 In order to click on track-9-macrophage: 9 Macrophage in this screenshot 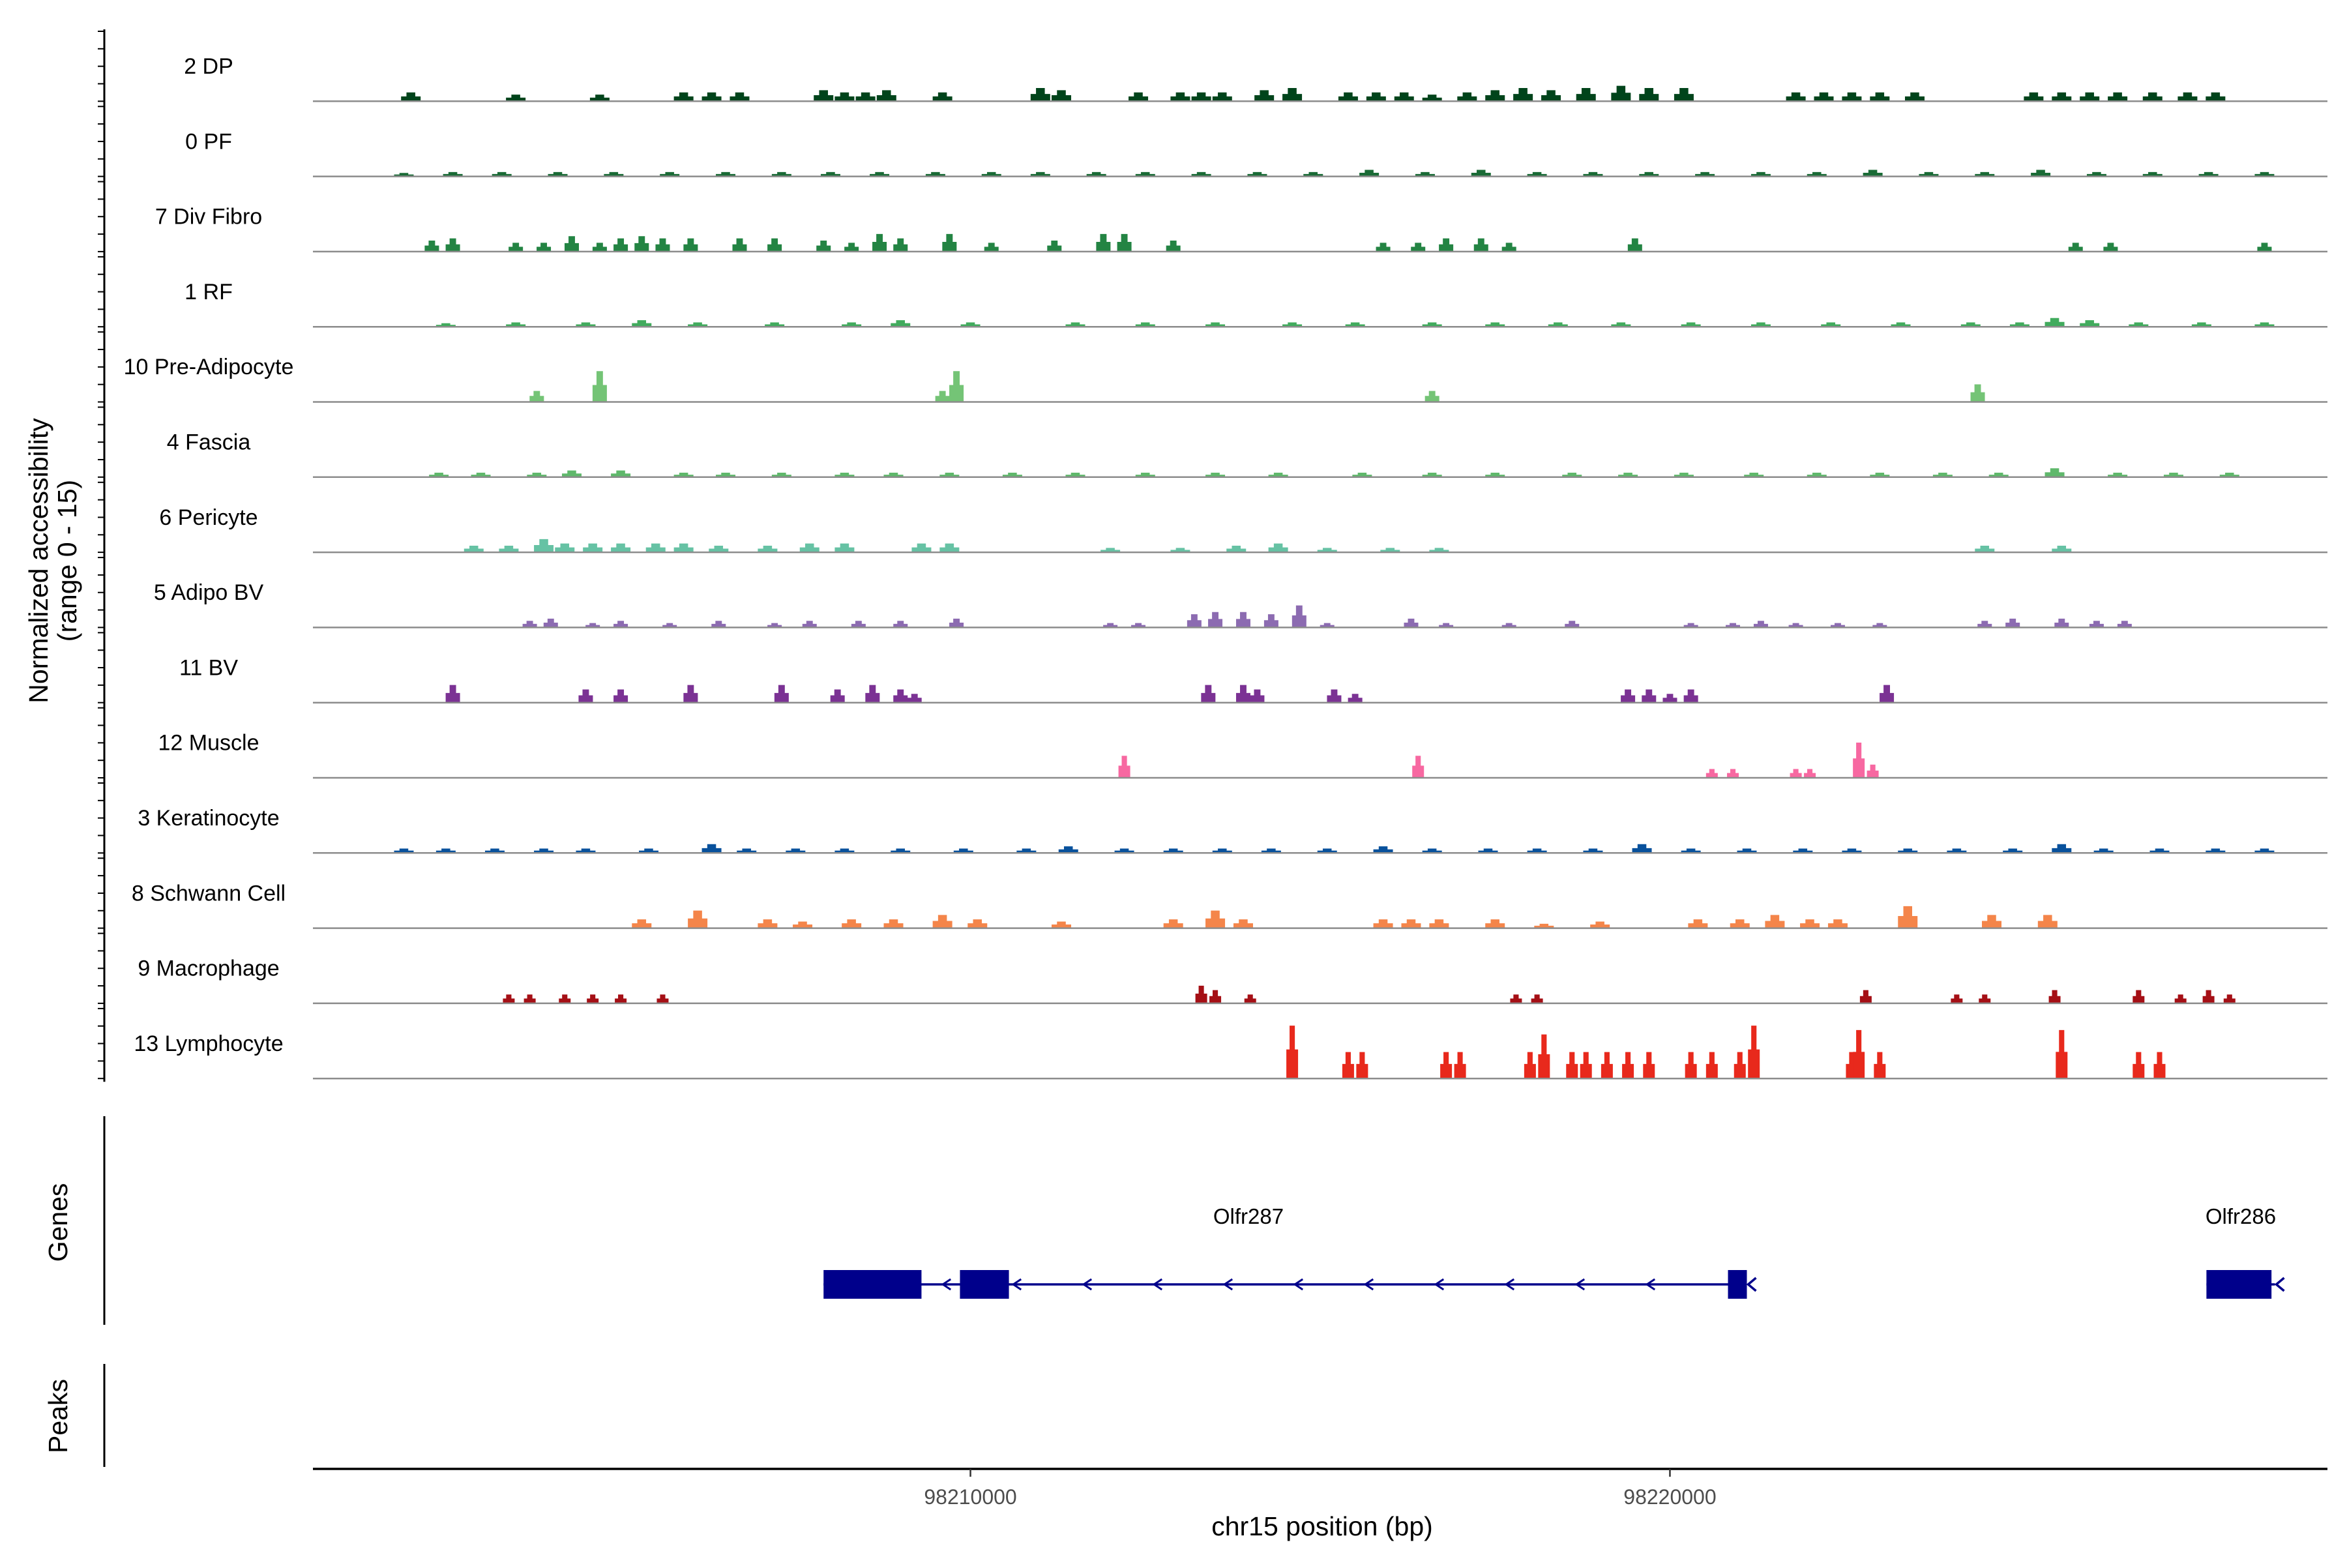, I will do `click(1232, 981)`.